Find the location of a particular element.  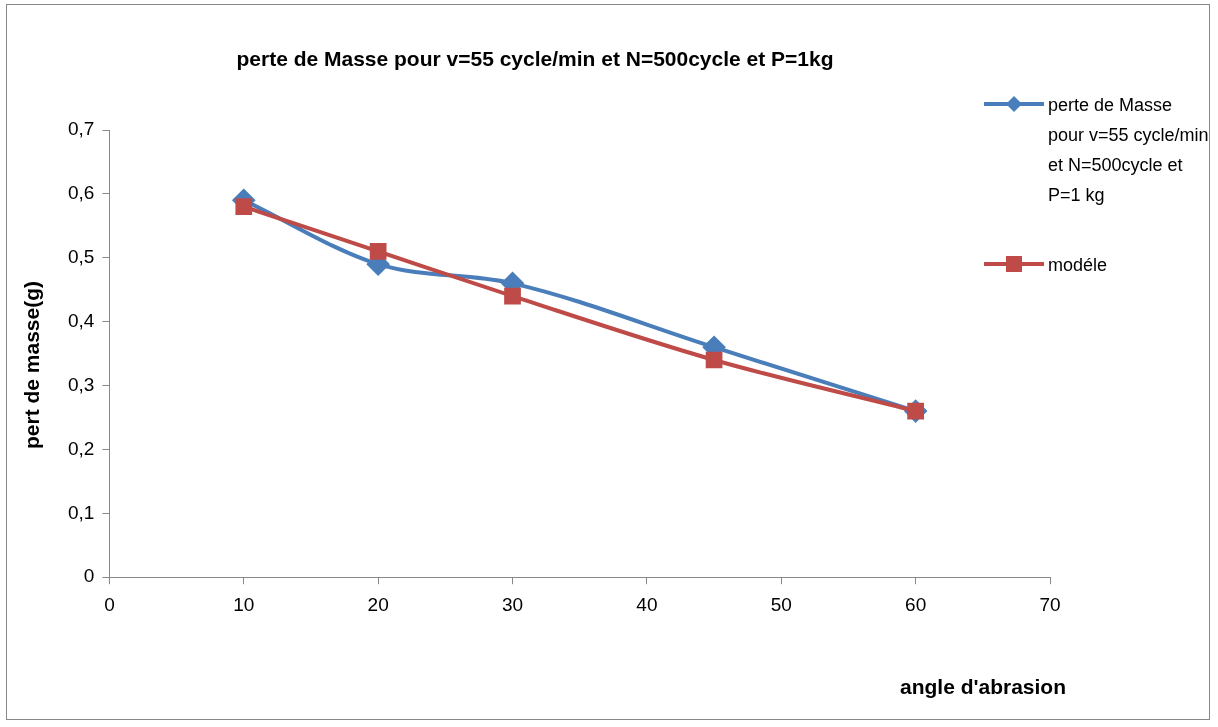

legend-label: modéle is located at coordinates (1078, 265).